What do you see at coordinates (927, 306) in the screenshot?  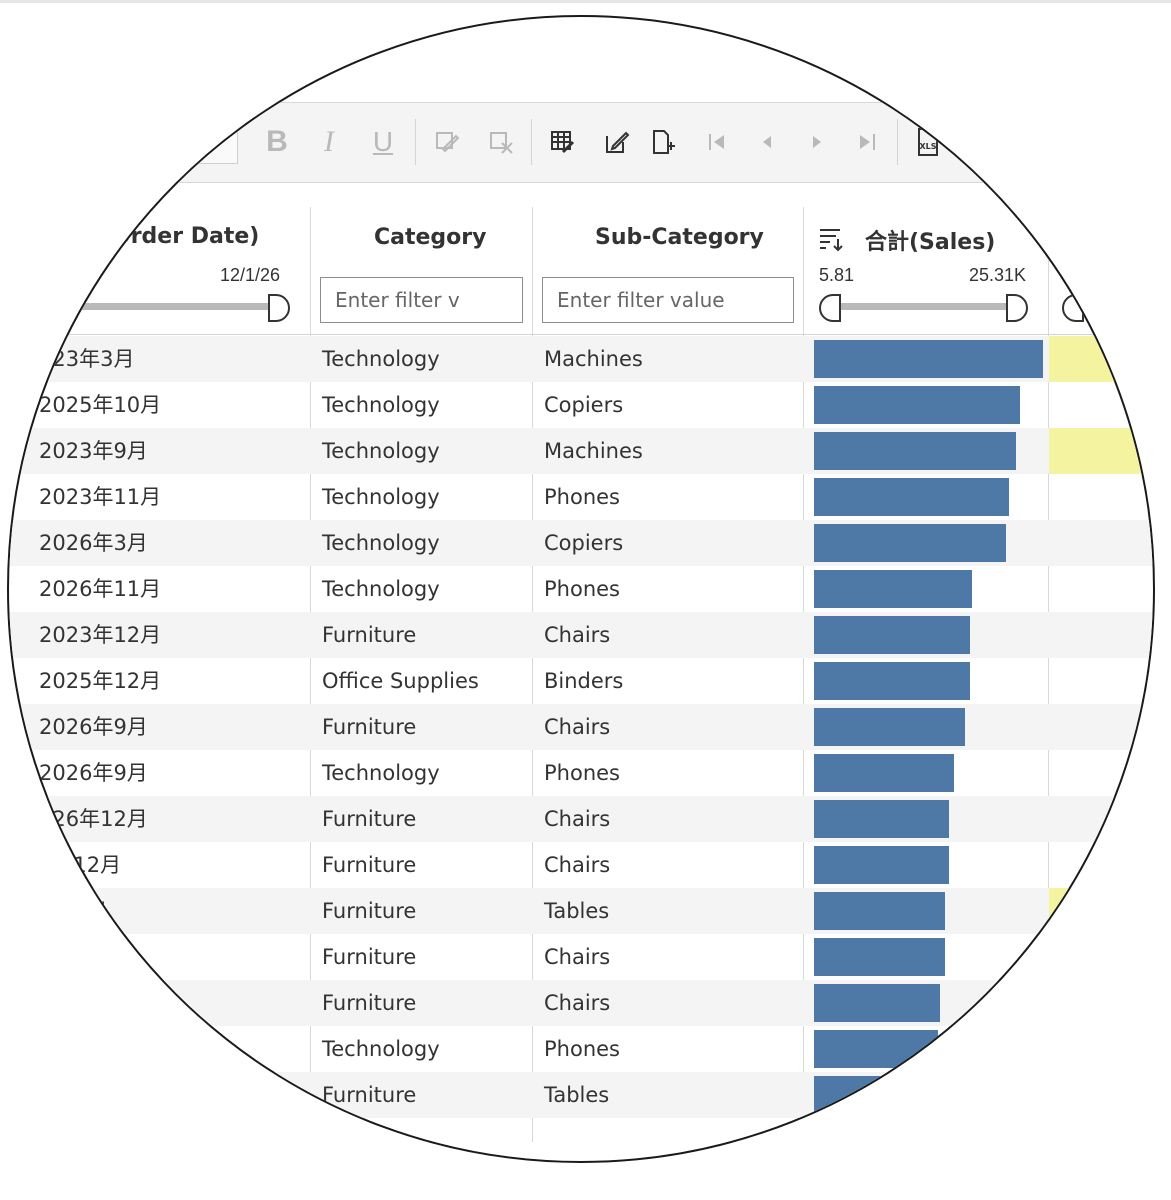 I see `sales-range-slider` at bounding box center [927, 306].